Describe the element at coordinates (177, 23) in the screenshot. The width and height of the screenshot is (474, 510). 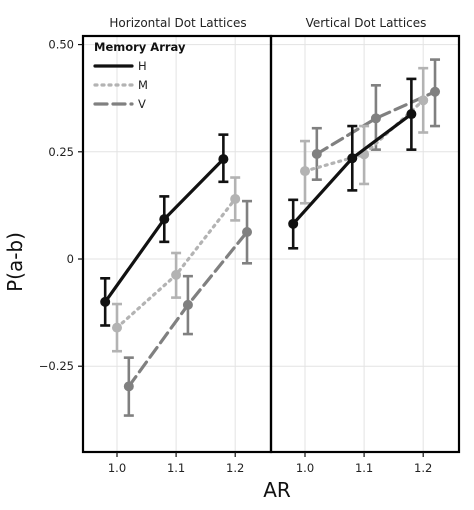
I see `panel-title-horizontal: Horizontal Dot Lattices` at that location.